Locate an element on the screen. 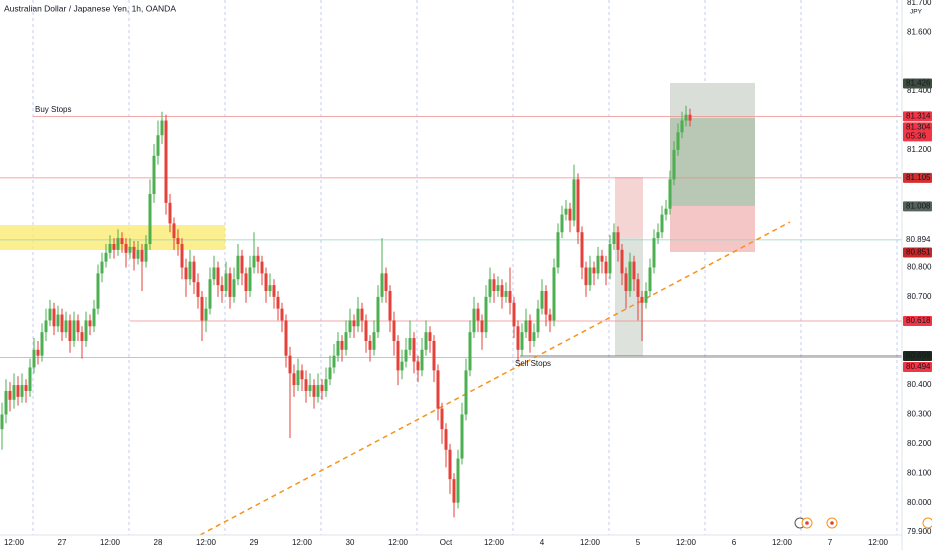 The height and width of the screenshot is (550, 932). y-tick-label: 81.700 is located at coordinates (919, 3).